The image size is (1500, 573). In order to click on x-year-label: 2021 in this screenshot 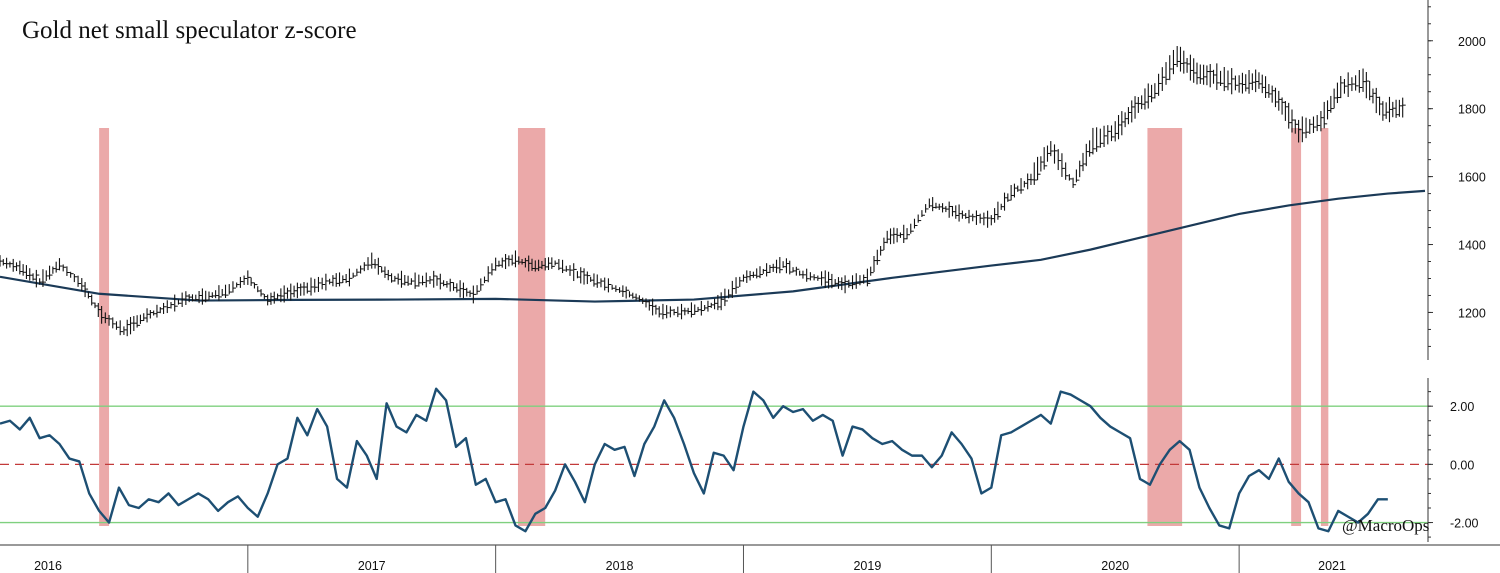, I will do `click(1332, 566)`.